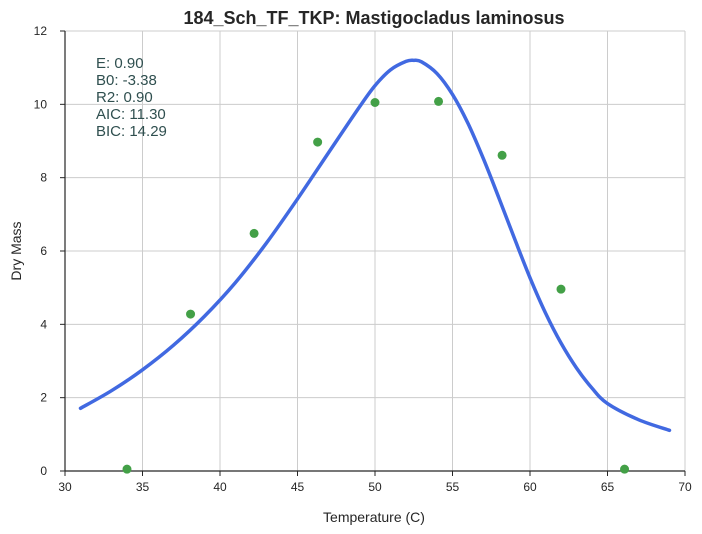  Describe the element at coordinates (453, 487) in the screenshot. I see `x-tick-label: 55` at that location.